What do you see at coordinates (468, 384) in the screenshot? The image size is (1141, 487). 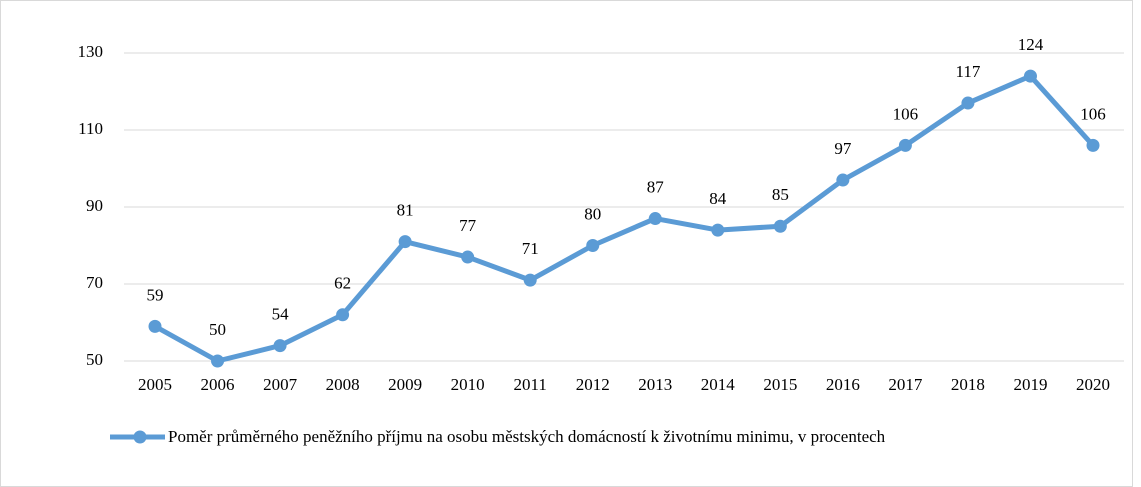 I see `x-tick-label: 2010` at bounding box center [468, 384].